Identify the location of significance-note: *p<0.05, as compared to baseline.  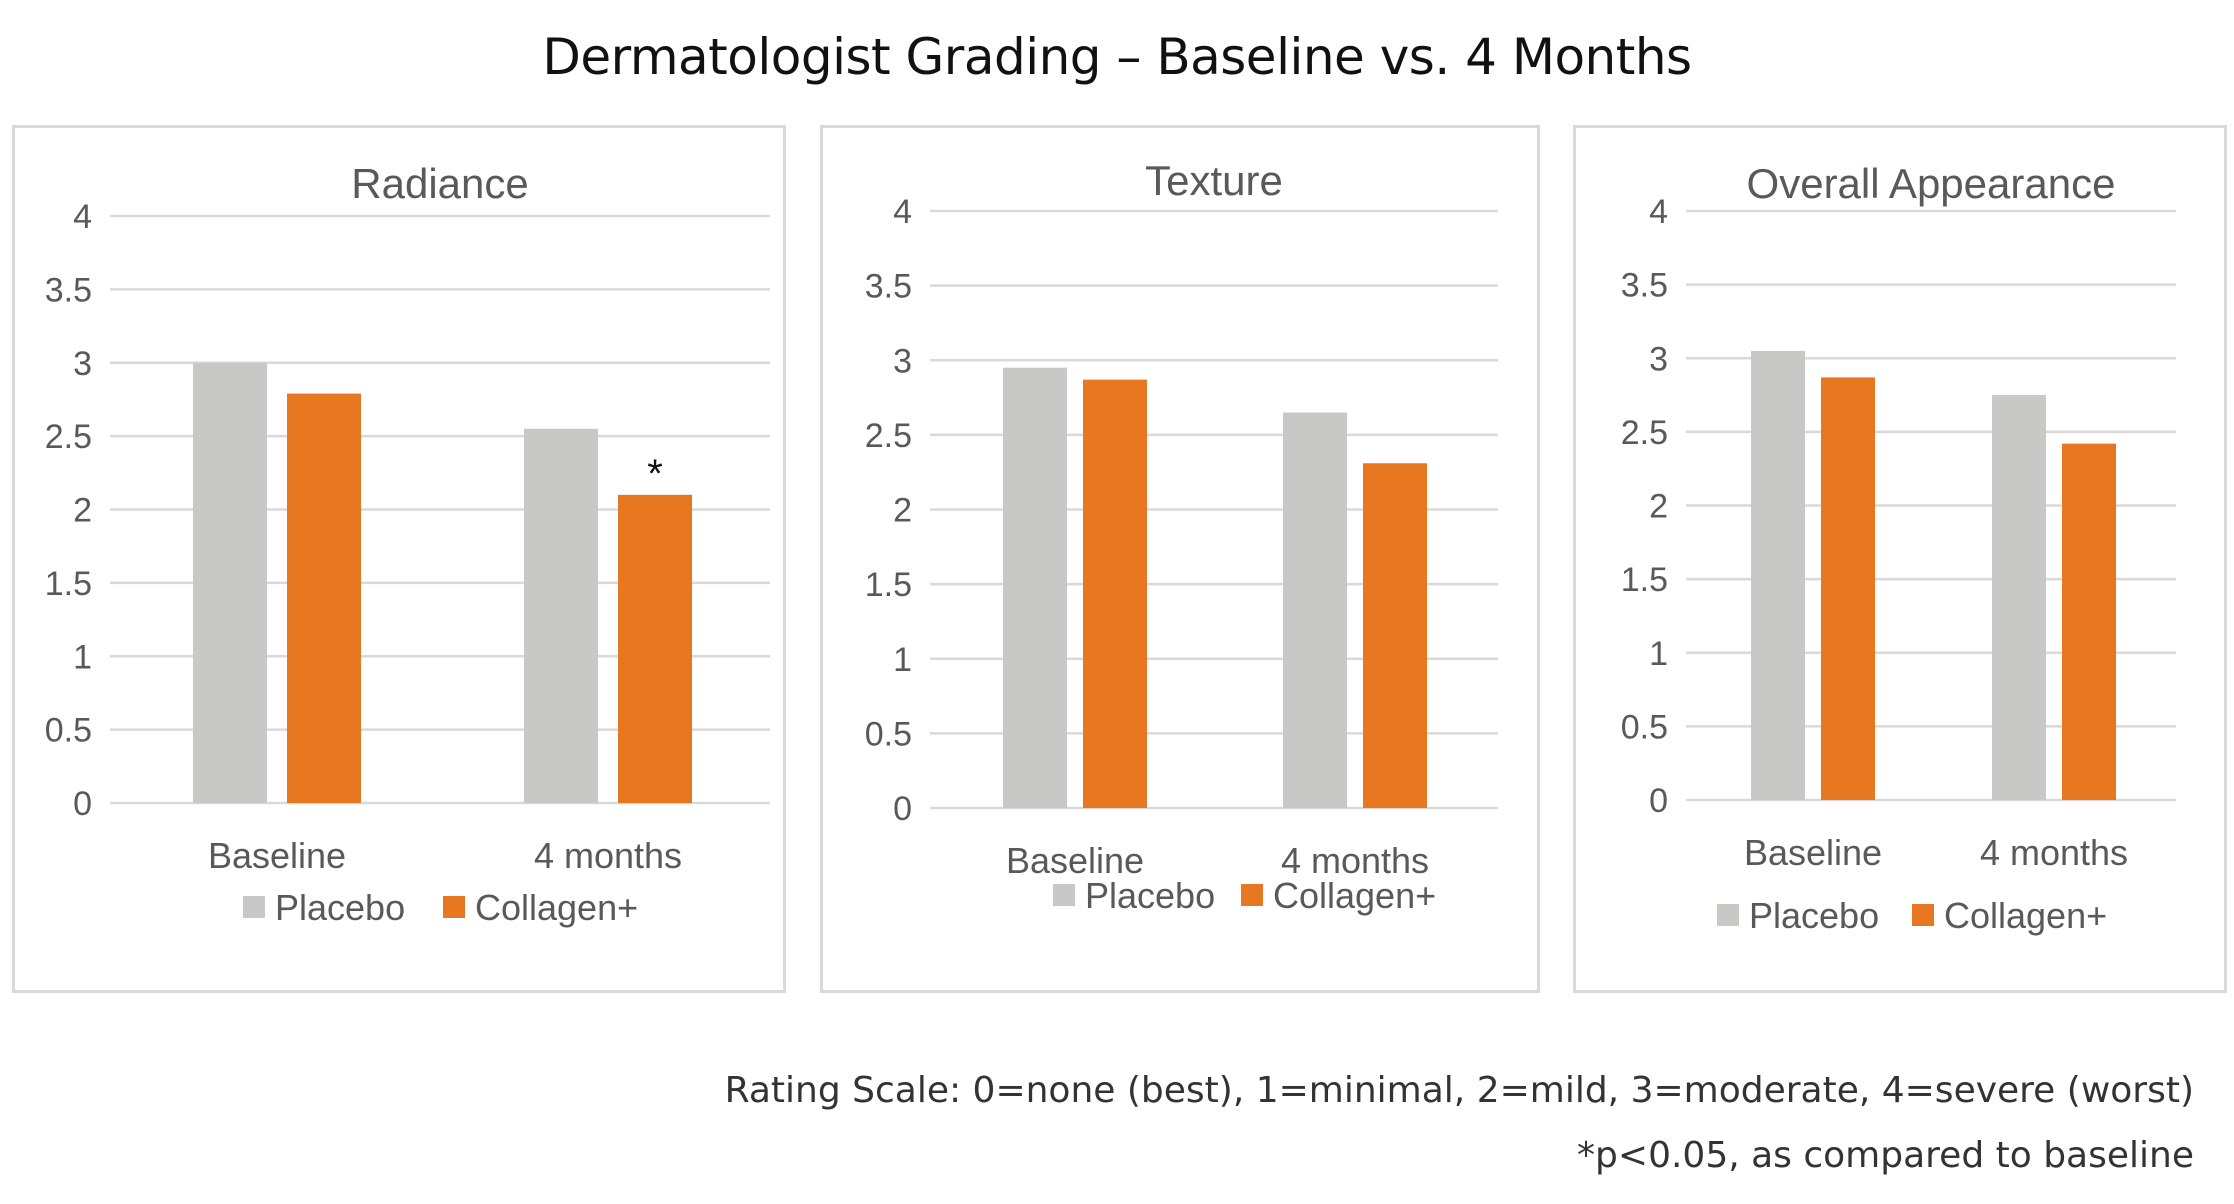
(1885, 1155).